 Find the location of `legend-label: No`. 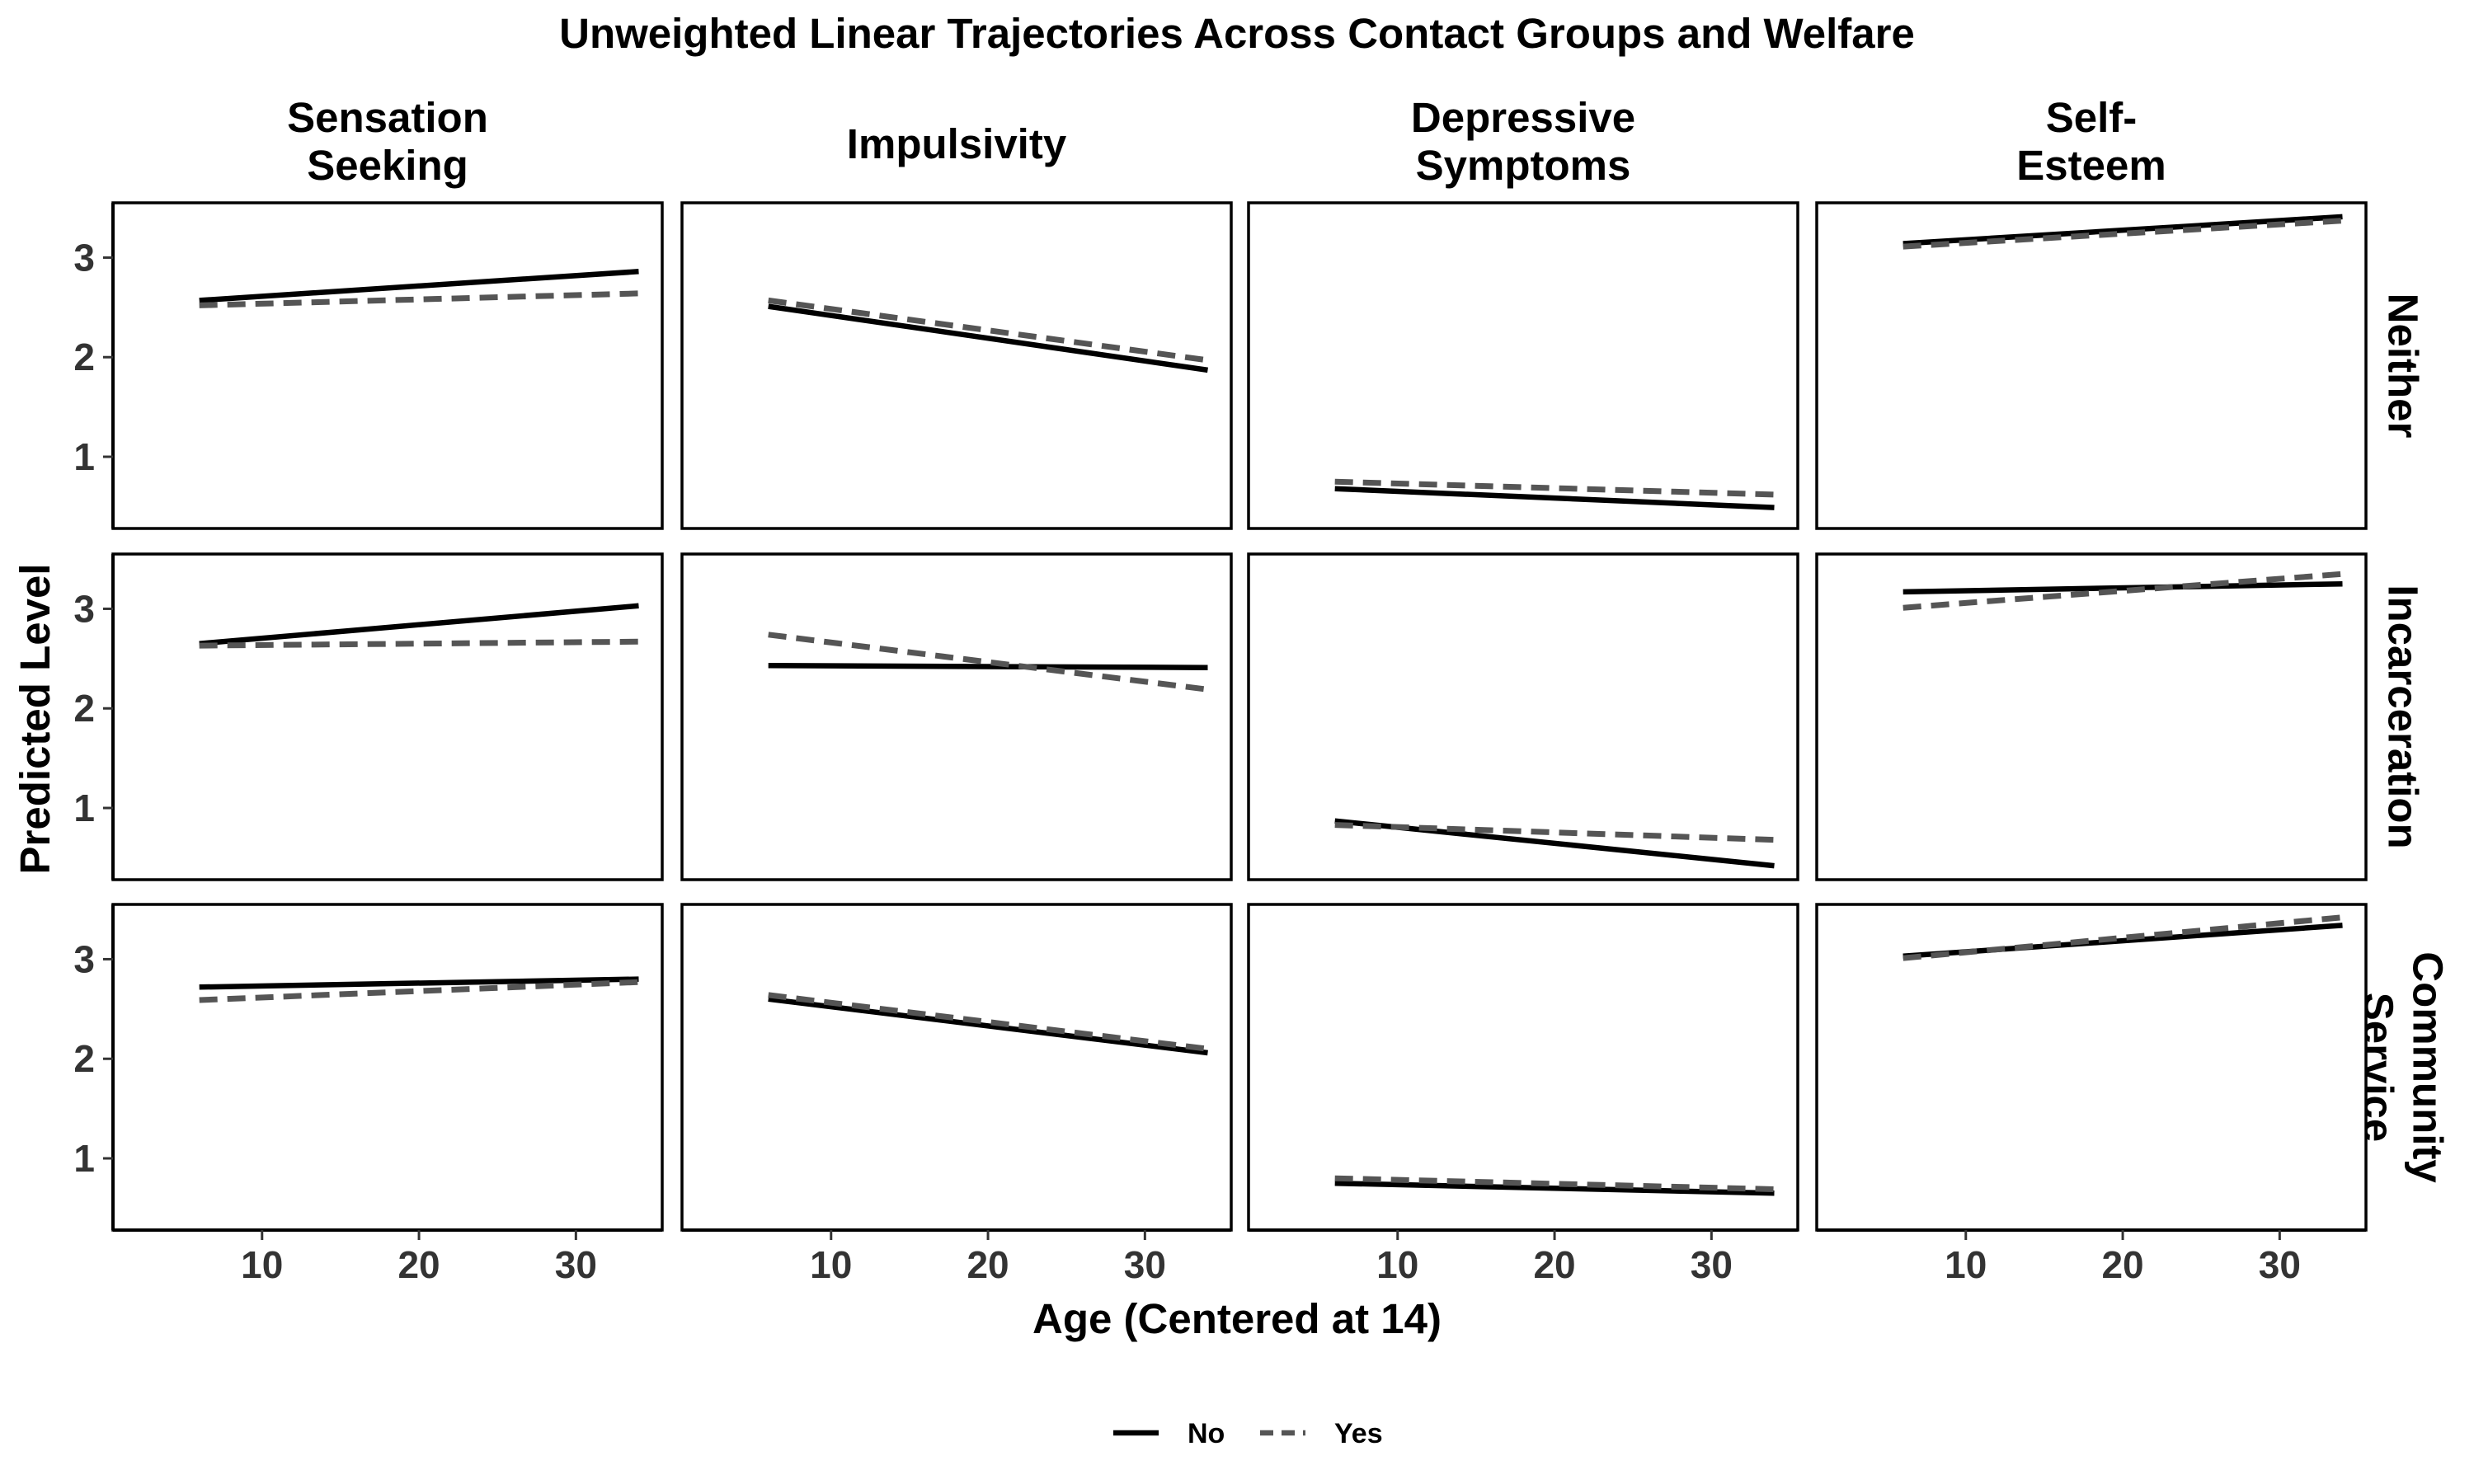

legend-label: No is located at coordinates (1206, 1433).